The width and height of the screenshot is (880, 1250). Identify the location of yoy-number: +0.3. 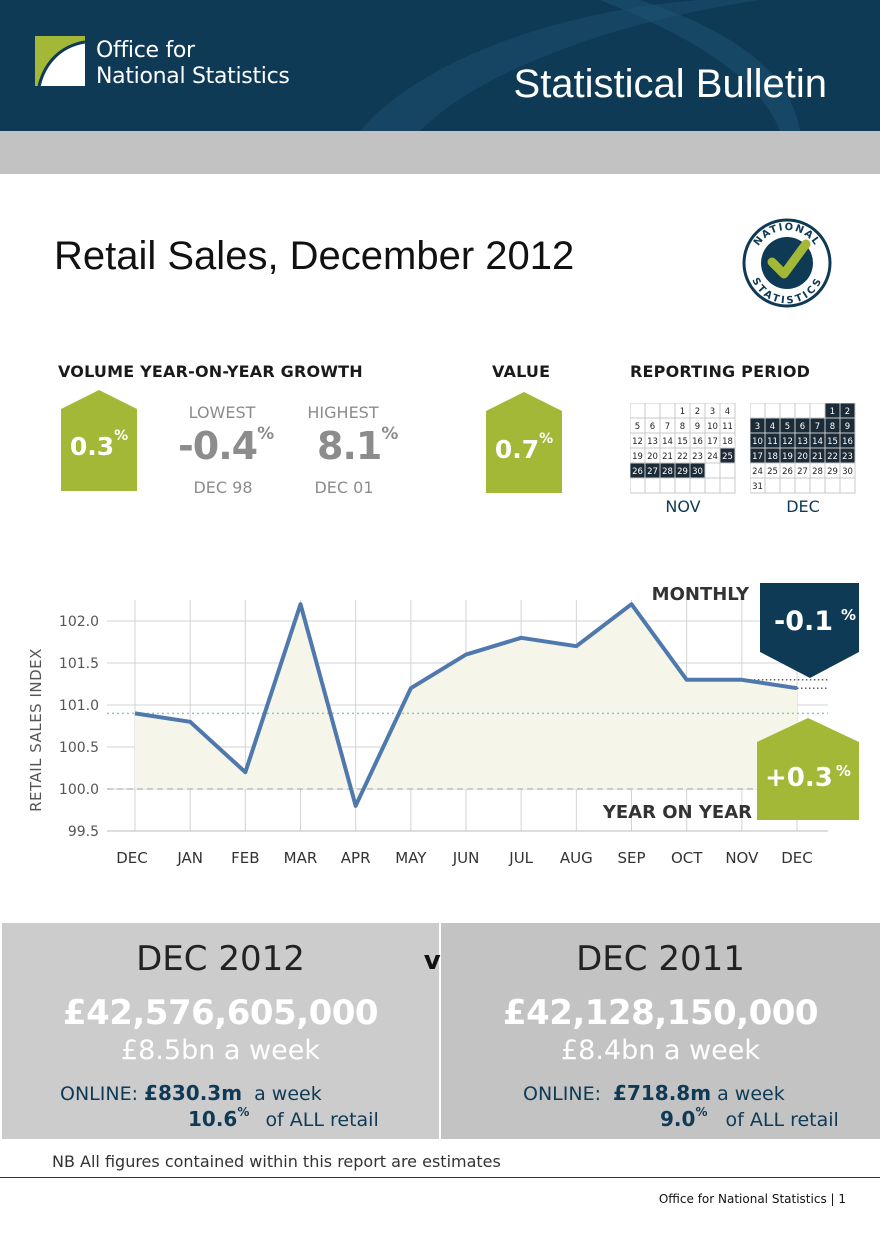
(799, 778).